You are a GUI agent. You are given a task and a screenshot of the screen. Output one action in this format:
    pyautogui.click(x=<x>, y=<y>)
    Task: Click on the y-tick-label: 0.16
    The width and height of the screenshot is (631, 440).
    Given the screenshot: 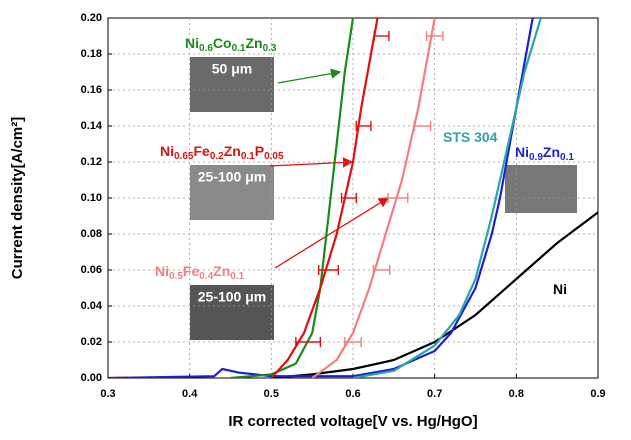 What is the action you would take?
    pyautogui.click(x=91, y=90)
    